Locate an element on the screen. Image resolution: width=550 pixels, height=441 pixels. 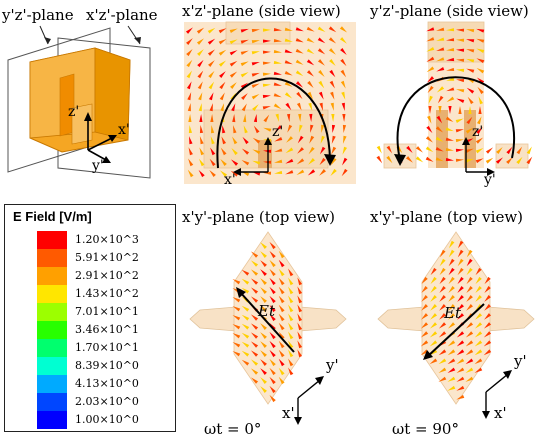
axis-label-x: x' is located at coordinates (124, 130).